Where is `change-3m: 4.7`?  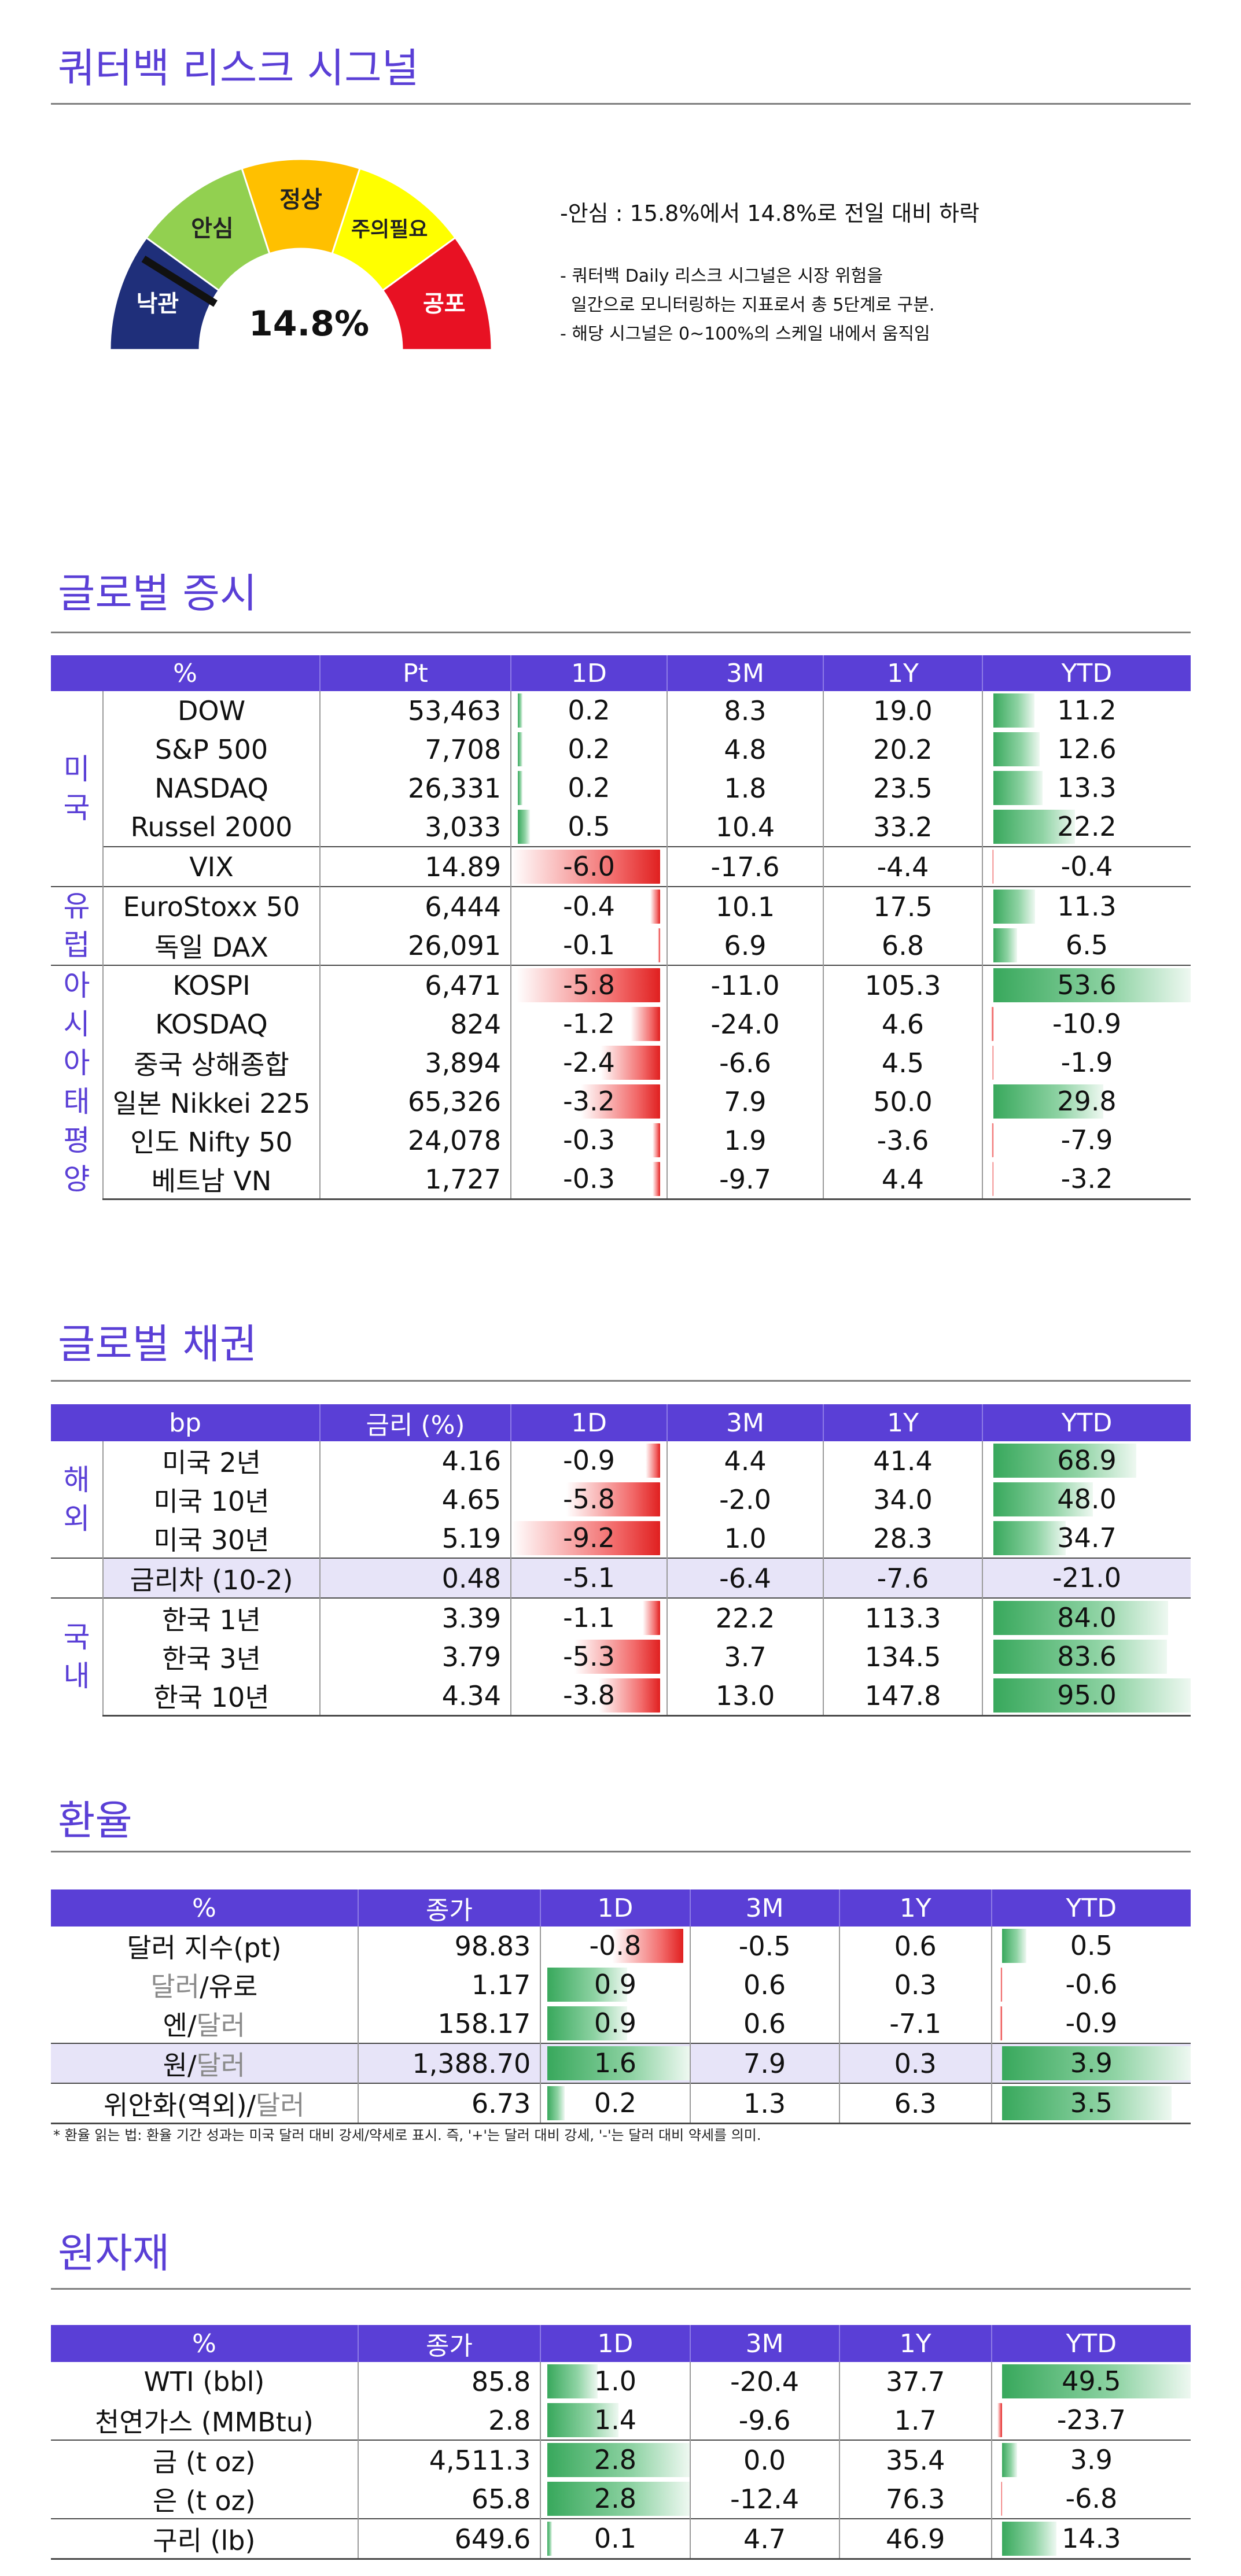
change-3m: 4.7 is located at coordinates (764, 2539).